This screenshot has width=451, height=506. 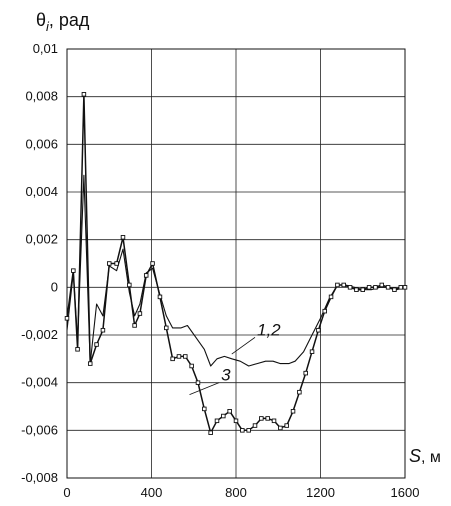 I want to click on annotations: 1,23, so click(x=235, y=357).